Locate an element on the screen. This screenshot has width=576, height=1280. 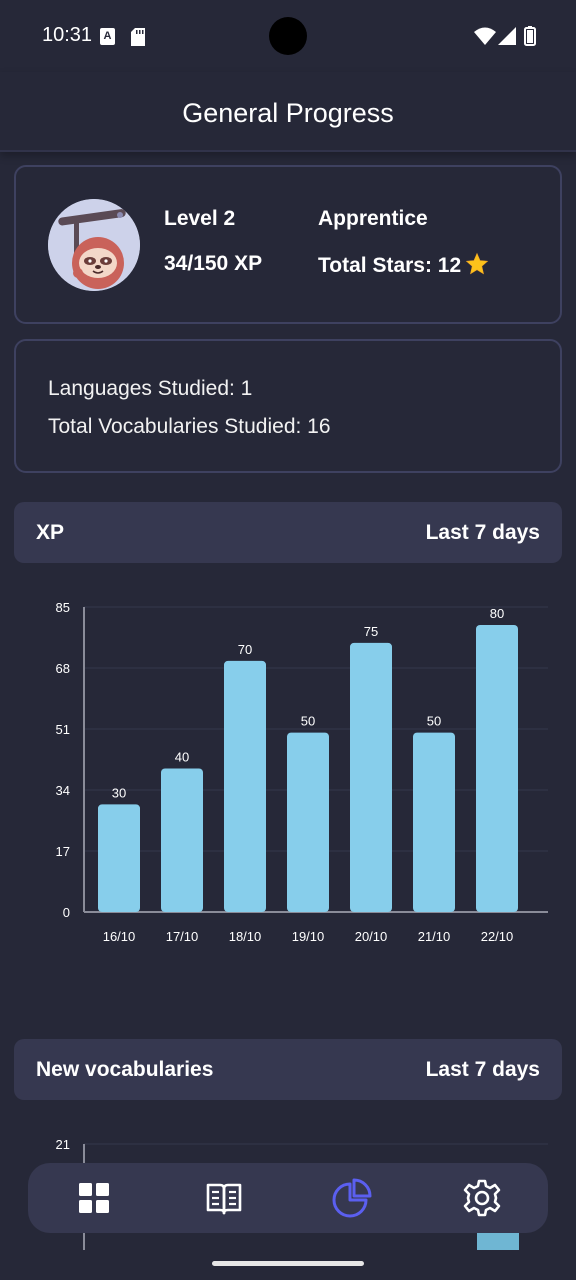
vocab-section-title: New vocabularies is located at coordinates (125, 1069).